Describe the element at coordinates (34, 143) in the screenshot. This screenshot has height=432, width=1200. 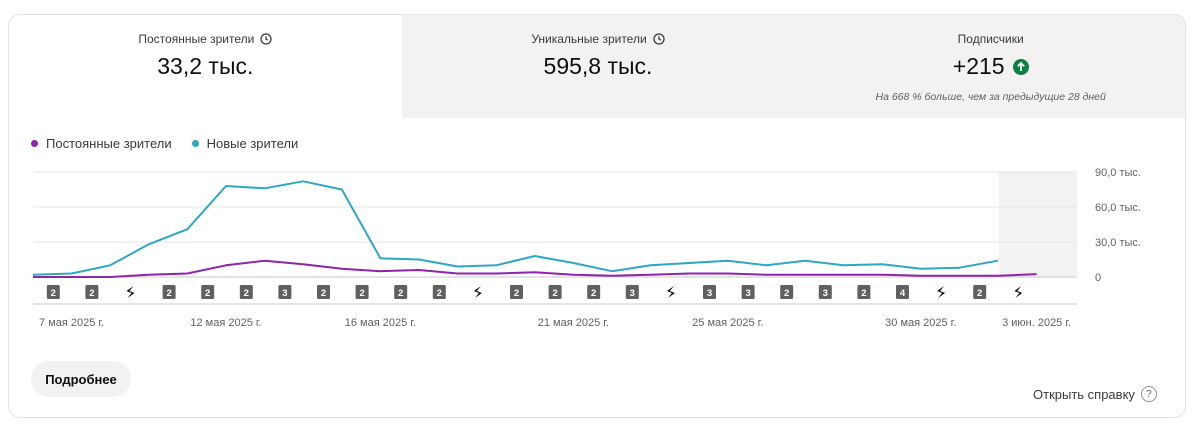
I see `legend-dot-returning` at that location.